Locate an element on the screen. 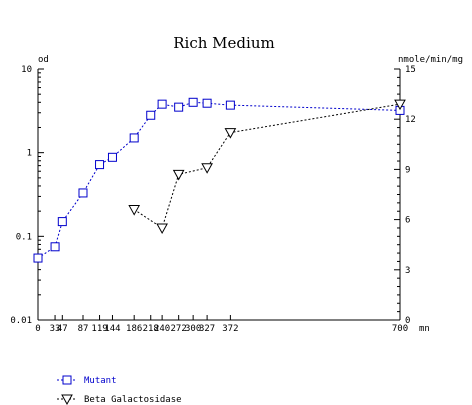 The width and height of the screenshot is (472, 405). x-tick-label: 218 is located at coordinates (151, 329).